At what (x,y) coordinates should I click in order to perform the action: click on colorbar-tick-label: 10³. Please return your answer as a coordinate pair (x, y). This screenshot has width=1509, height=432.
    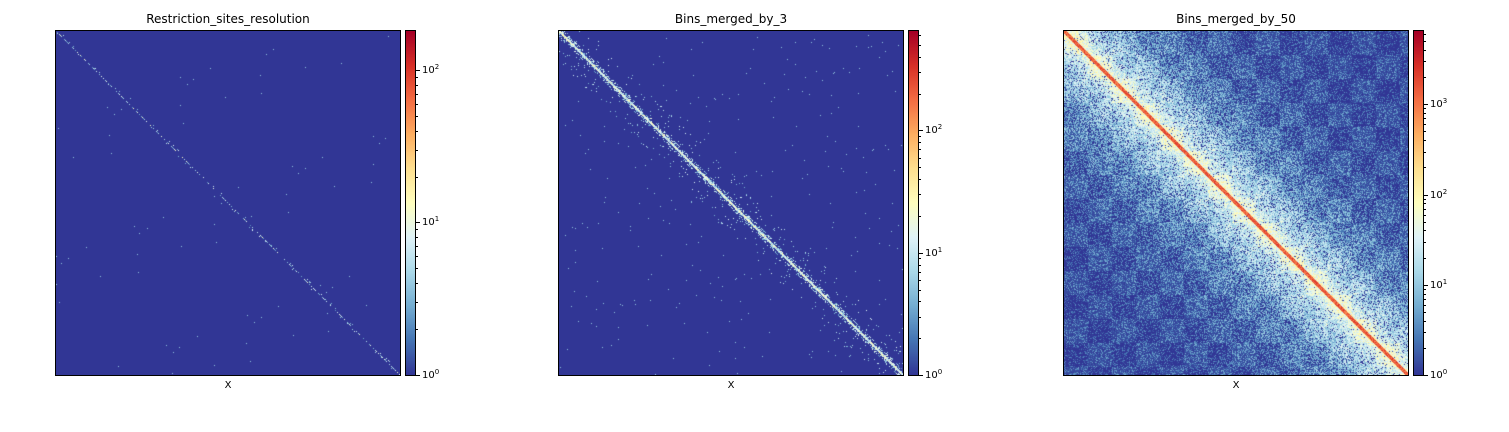
    Looking at the image, I should click on (1439, 104).